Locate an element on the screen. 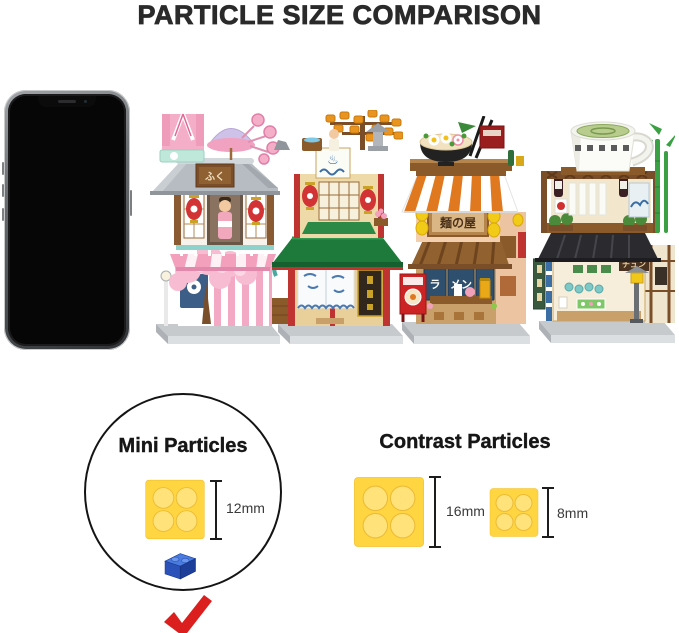 Image resolution: width=679 pixels, height=633 pixels. building-ramen-shop-illustration: ラ メン ↑ 麺の屋 is located at coordinates (464, 230).